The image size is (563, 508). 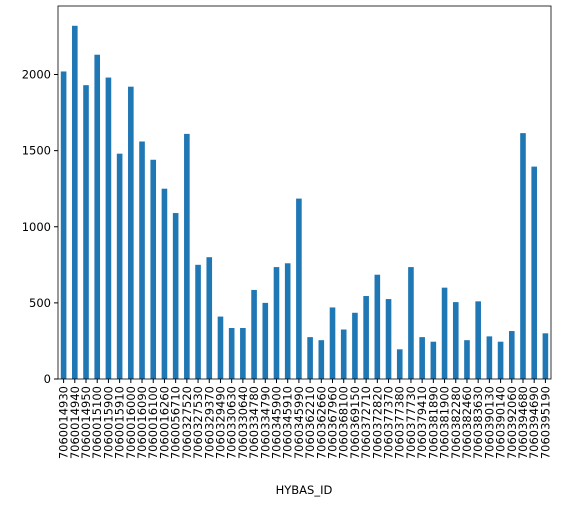 I want to click on x-tick-label: 7060345910, so click(x=288, y=422).